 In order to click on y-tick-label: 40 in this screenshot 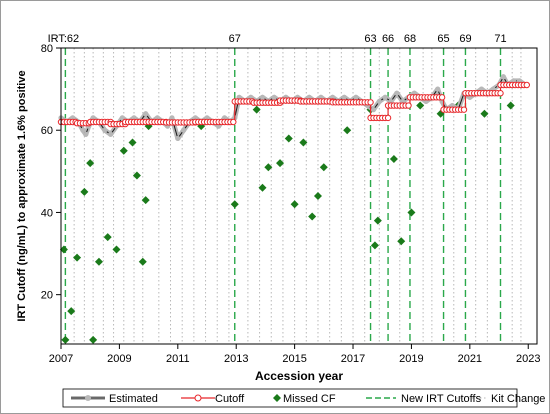, I will do `click(47, 213)`.